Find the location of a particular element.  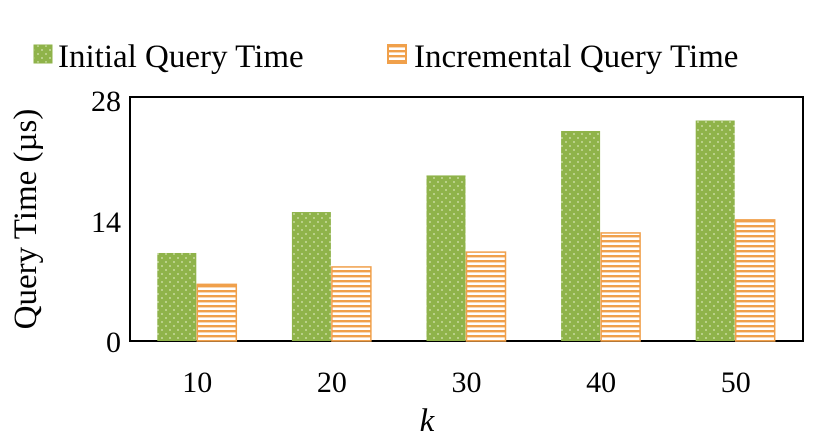

y-tick-label-0: 0 is located at coordinates (113, 342).